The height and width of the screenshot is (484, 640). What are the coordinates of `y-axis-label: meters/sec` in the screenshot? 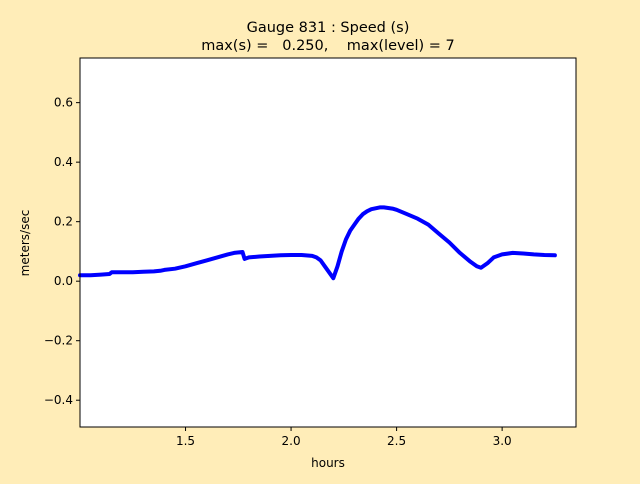 It's located at (25, 243).